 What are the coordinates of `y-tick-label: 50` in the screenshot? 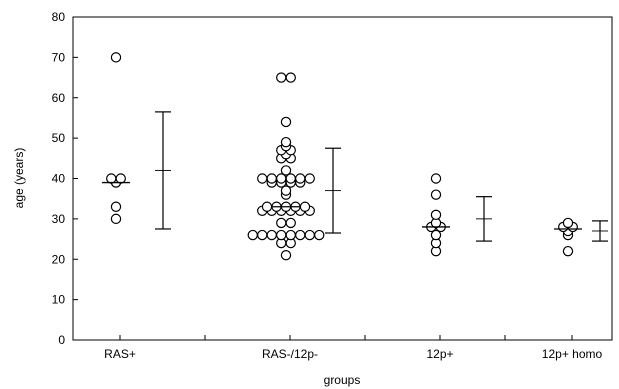 It's located at (59, 138).